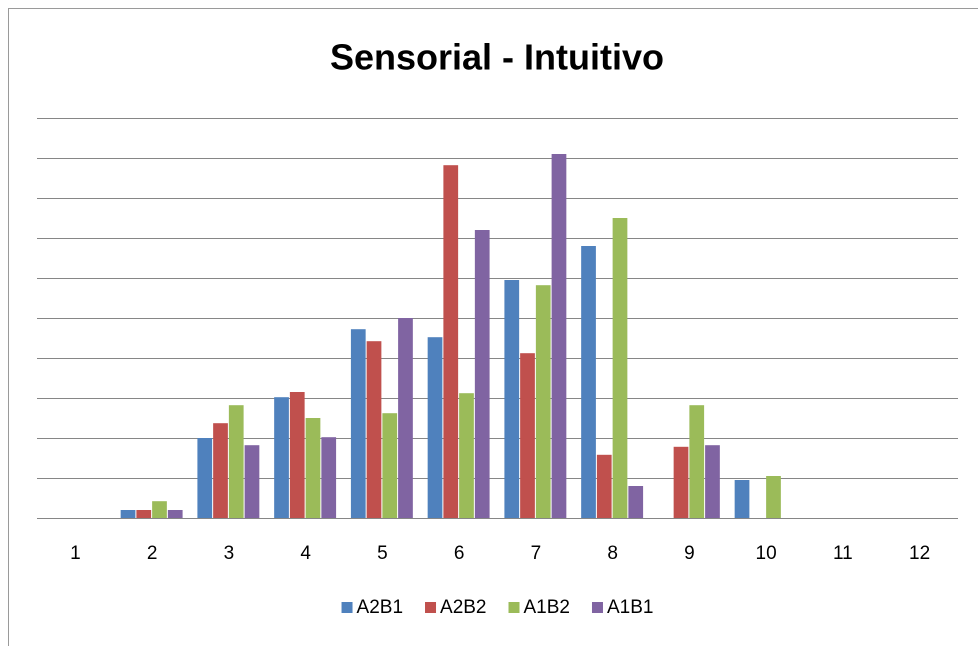 Image resolution: width=978 pixels, height=646 pixels. What do you see at coordinates (229, 553) in the screenshot?
I see `x-tick-label: 3` at bounding box center [229, 553].